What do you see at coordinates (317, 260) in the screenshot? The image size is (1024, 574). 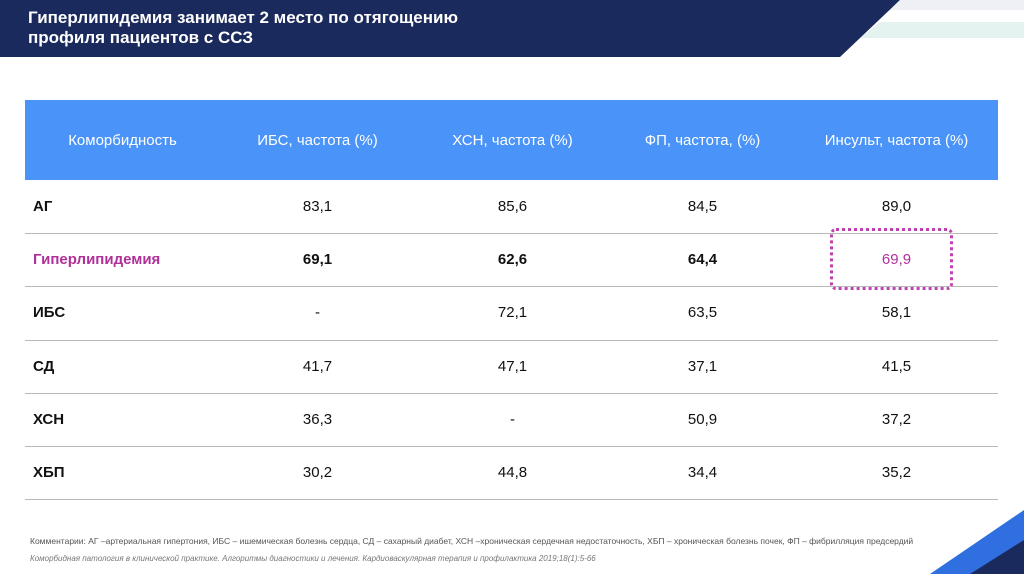 I see `cell-value: 69,1` at bounding box center [317, 260].